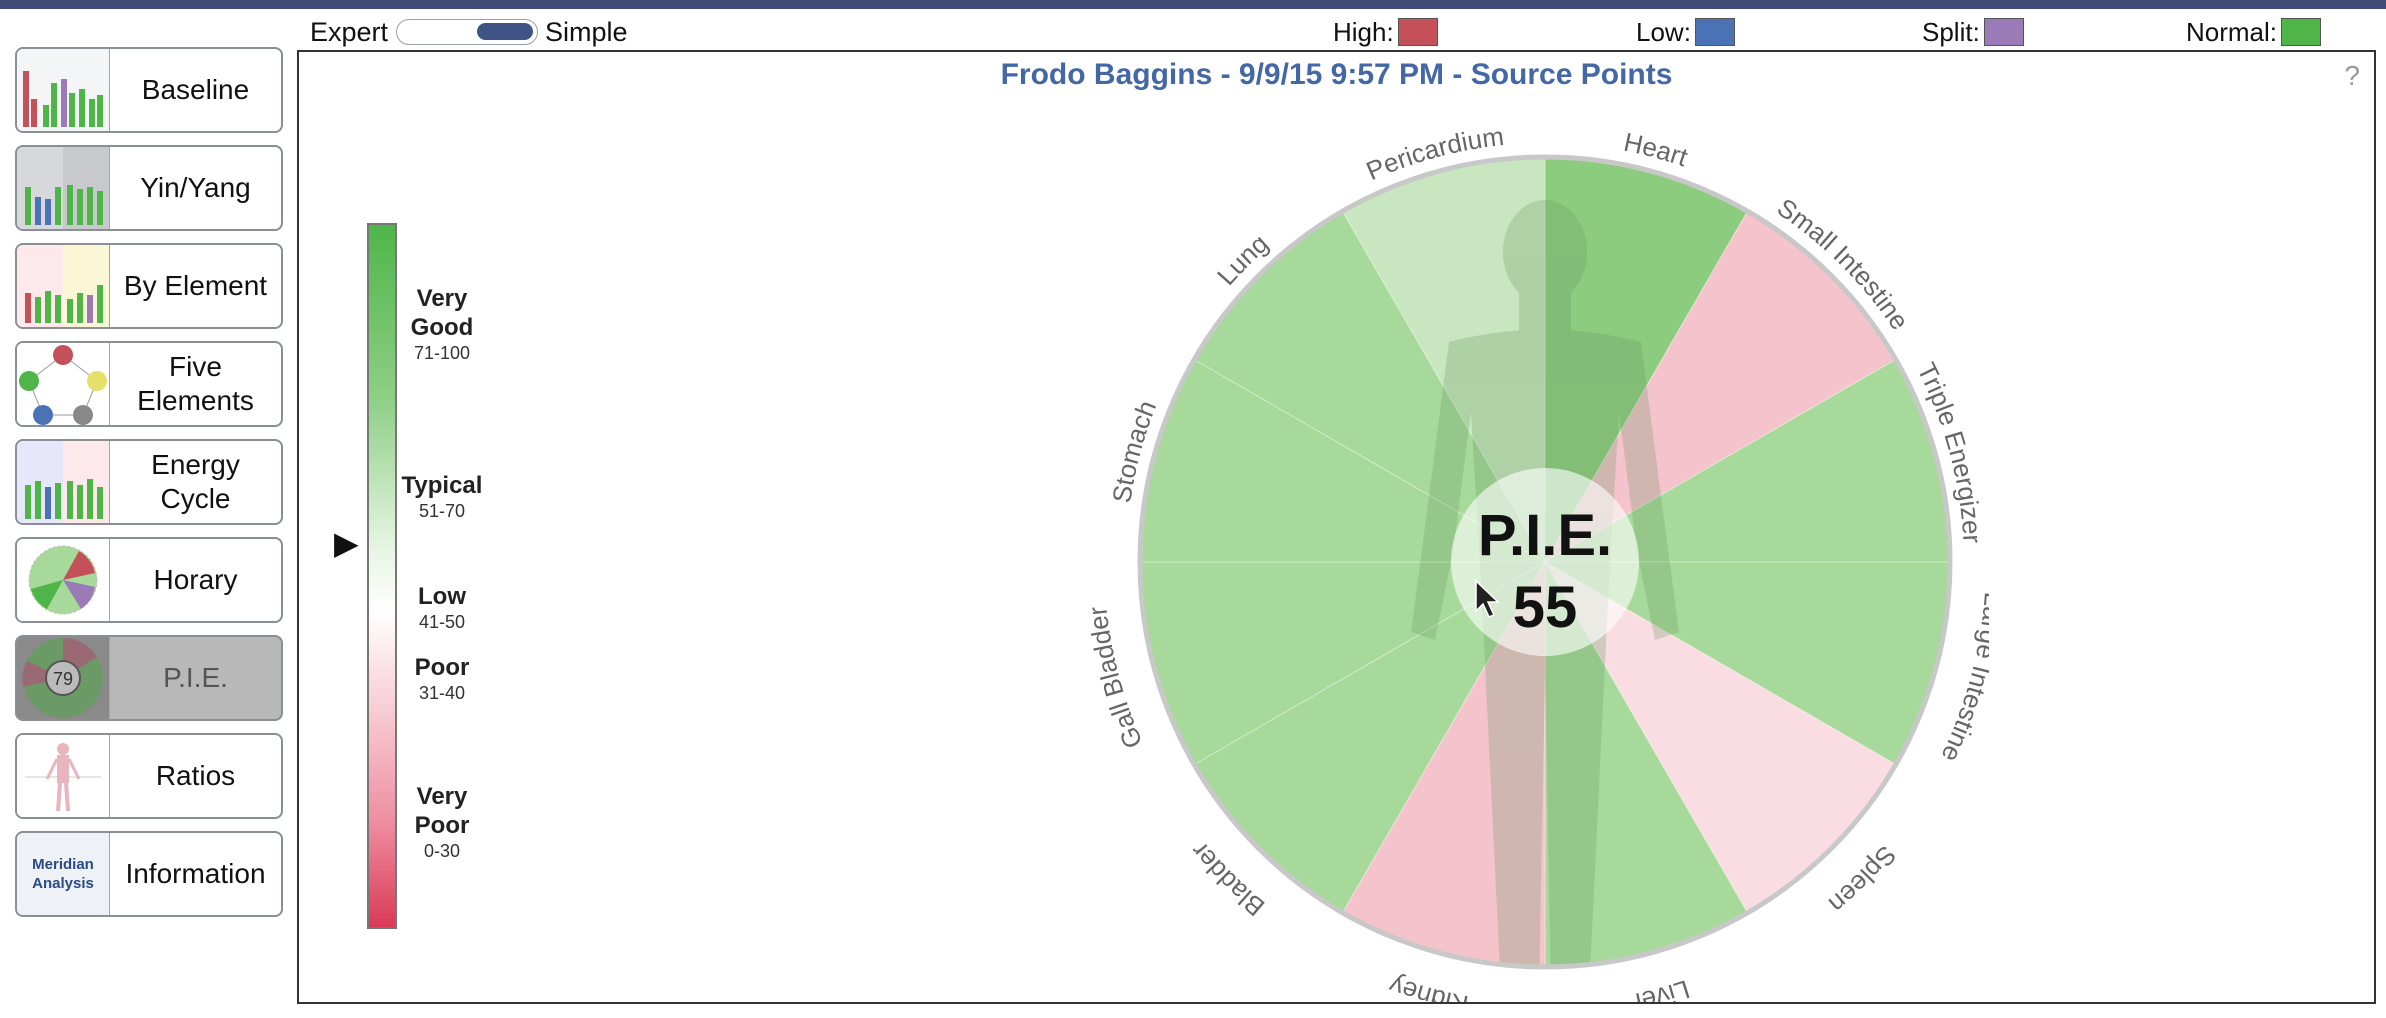 This screenshot has width=2386, height=1018. I want to click on pie-center-label: P.I.E., so click(1545, 535).